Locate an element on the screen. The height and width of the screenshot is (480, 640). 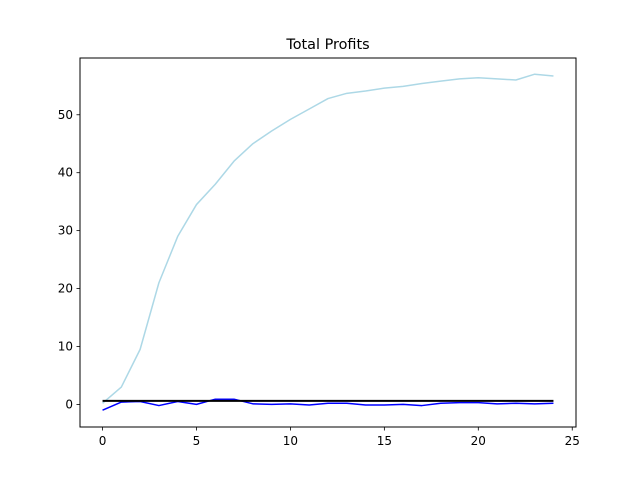
x-tick-label: 25 is located at coordinates (572, 441).